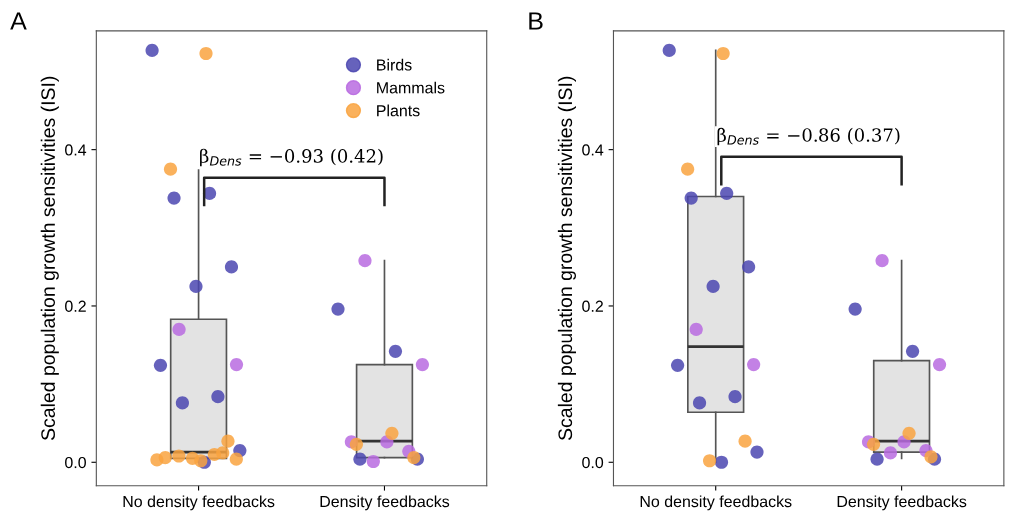  I want to click on chart-title: B, so click(536, 21).